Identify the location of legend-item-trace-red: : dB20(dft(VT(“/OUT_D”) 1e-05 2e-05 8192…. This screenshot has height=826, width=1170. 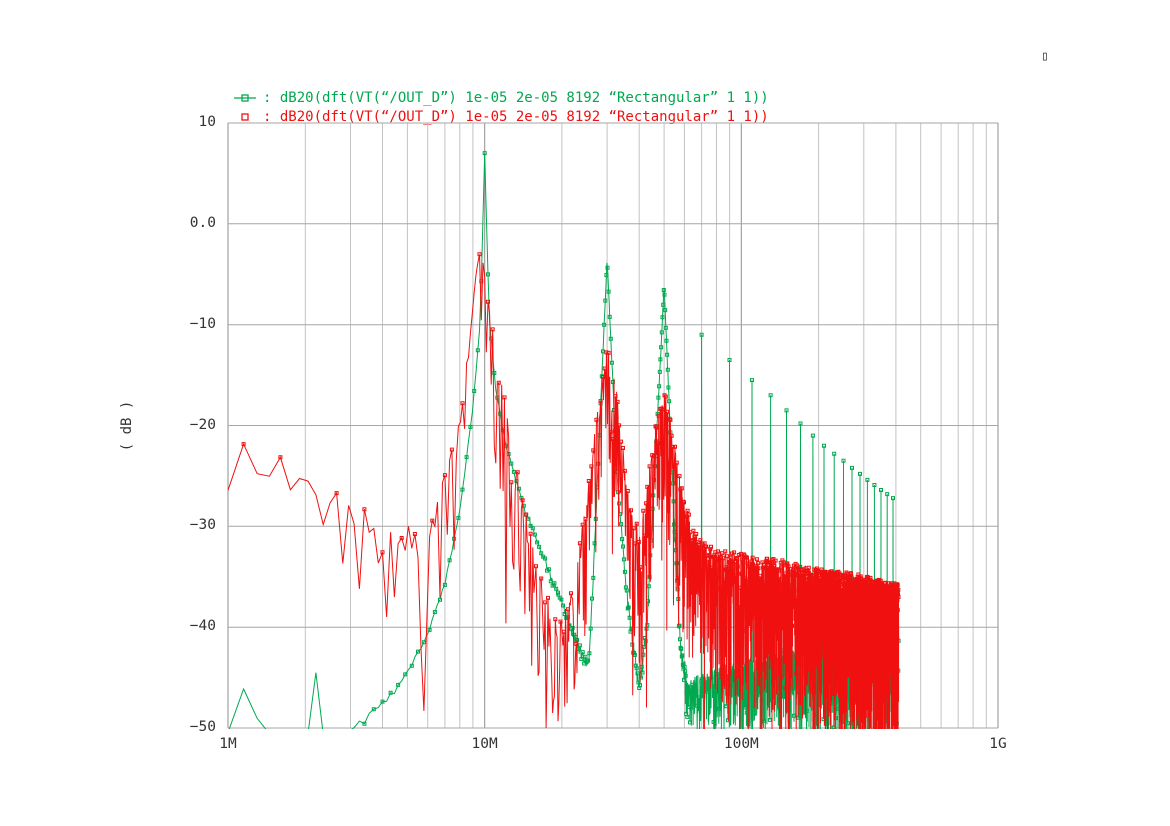
(501, 116).